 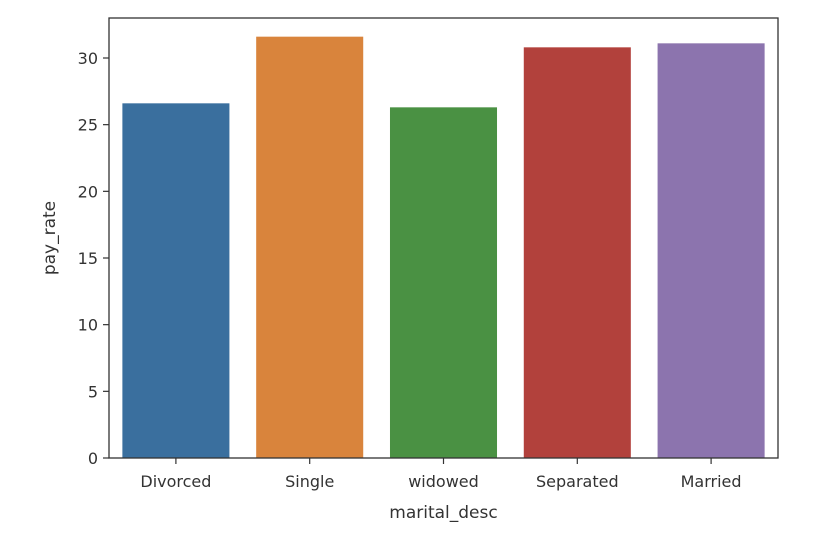 What do you see at coordinates (443, 513) in the screenshot?
I see `x-axis-label: marital_desc` at bounding box center [443, 513].